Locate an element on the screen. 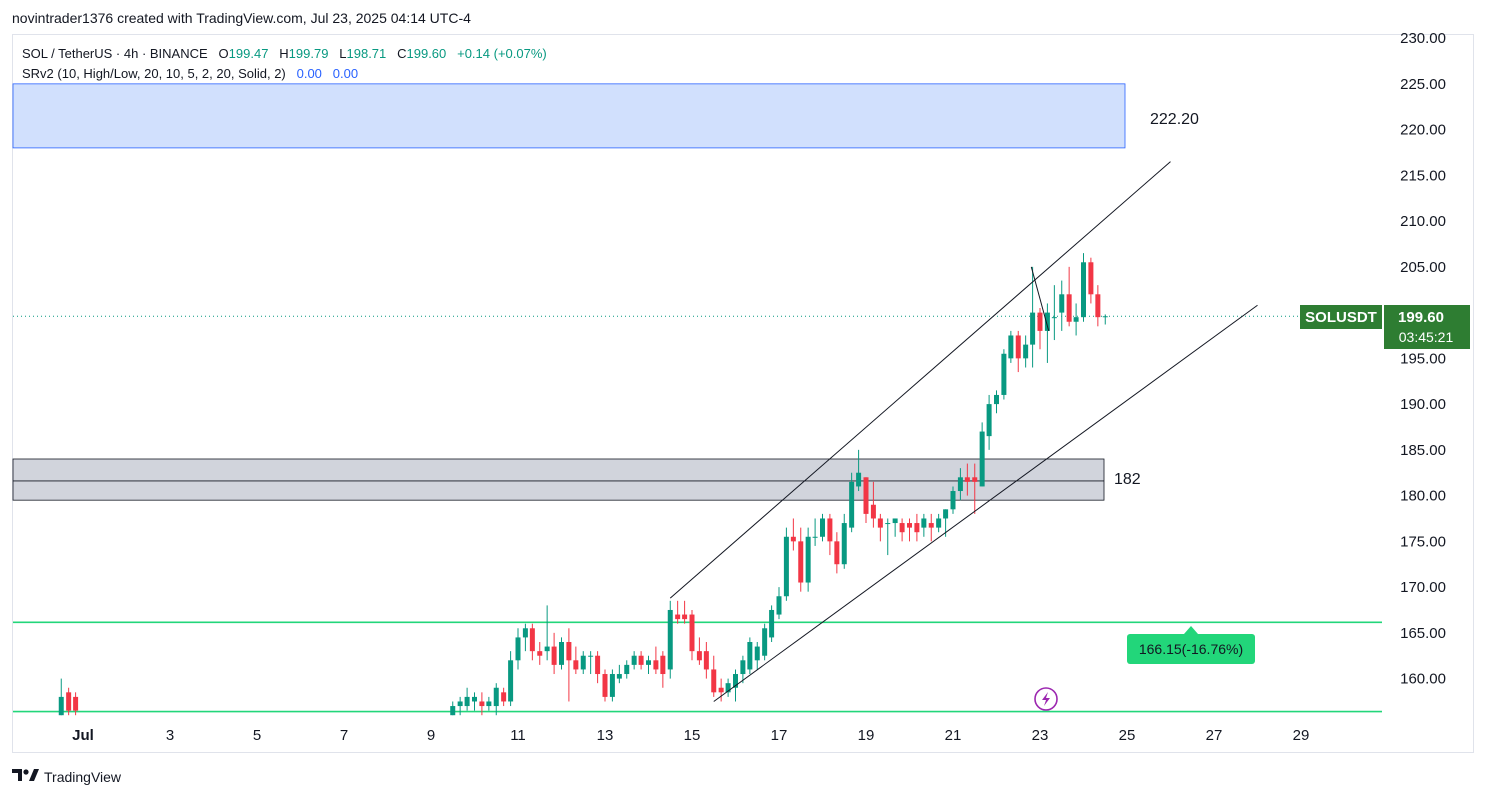 The width and height of the screenshot is (1487, 799). lightning-icon is located at coordinates (1046, 699).